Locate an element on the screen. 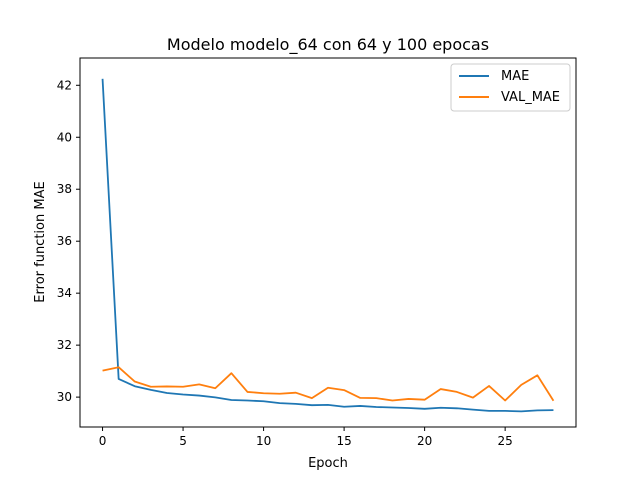 The width and height of the screenshot is (640, 480). x-tick-label: 20 is located at coordinates (424, 441).